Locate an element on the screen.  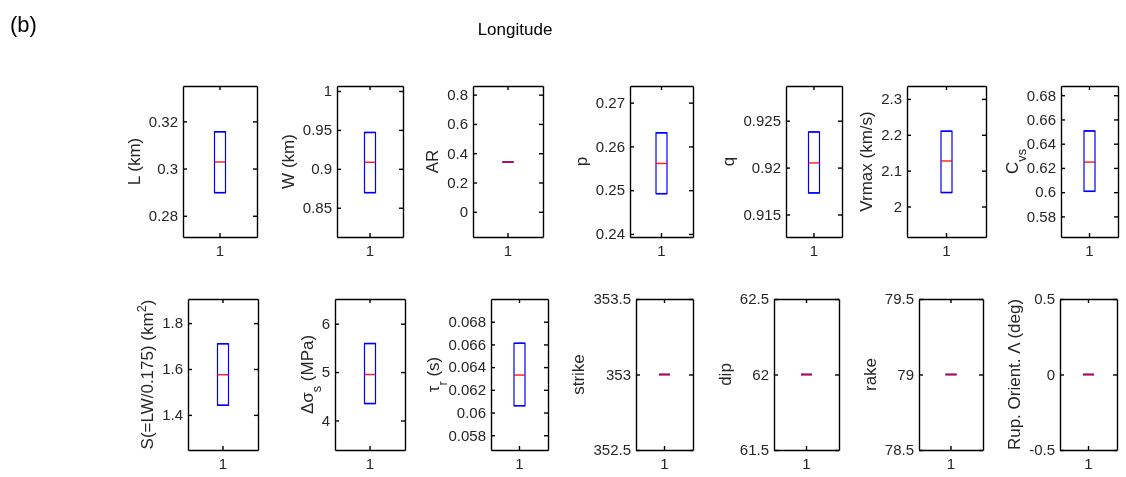
y-tick-label: 0.27 is located at coordinates (610, 102).